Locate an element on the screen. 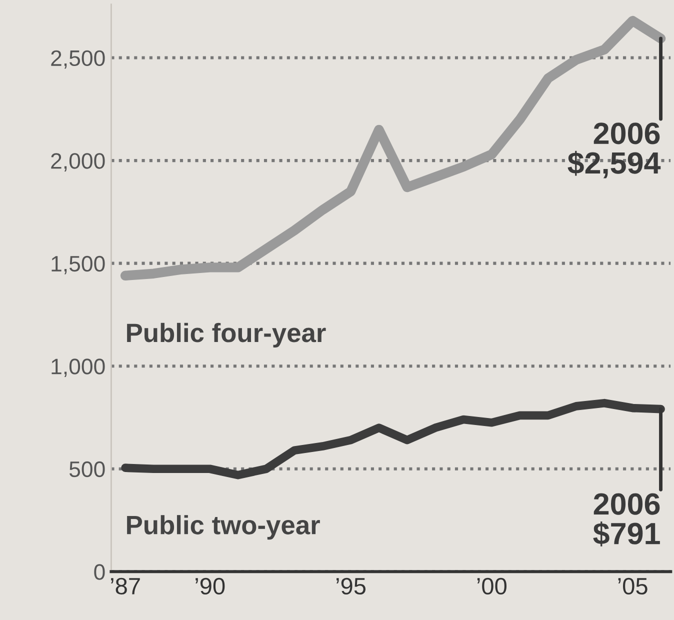  x-tick-label: ’95 is located at coordinates (351, 586).